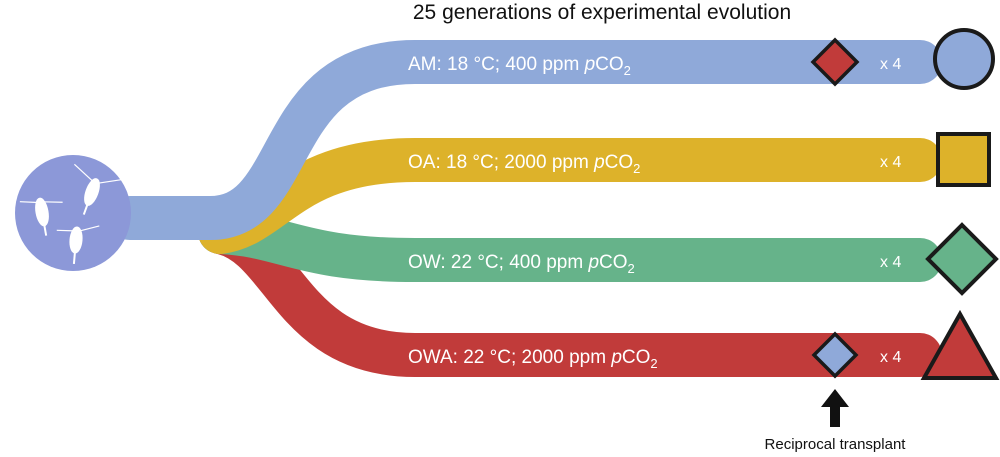 The image size is (1000, 457). I want to click on diagram-title: 25 generations of experimental evolution, so click(602, 12).